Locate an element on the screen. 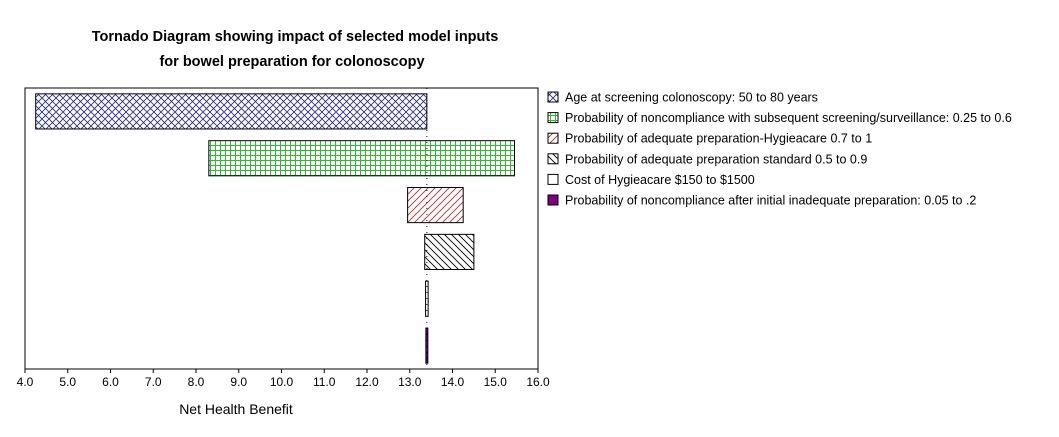 This screenshot has width=1059, height=437. x-tick-label: 6.0 is located at coordinates (110, 382).